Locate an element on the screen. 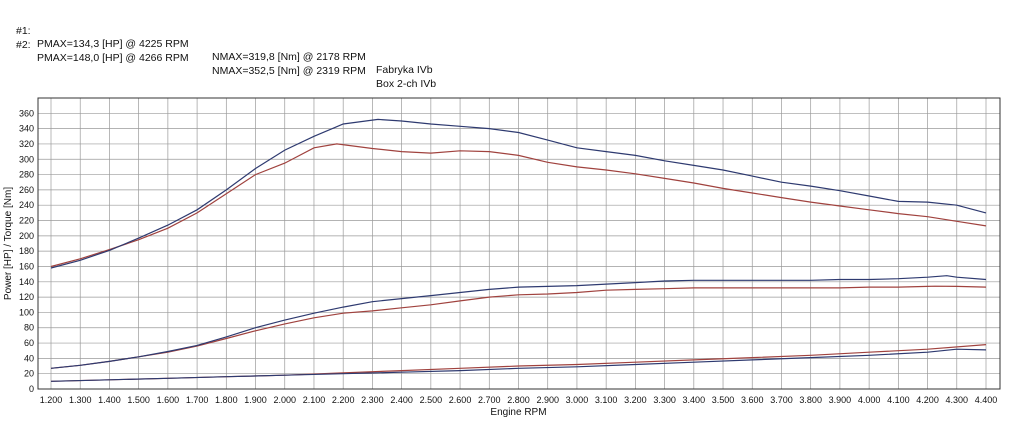 This screenshot has height=427, width=1024. y-tick-label: 360 is located at coordinates (26, 113).